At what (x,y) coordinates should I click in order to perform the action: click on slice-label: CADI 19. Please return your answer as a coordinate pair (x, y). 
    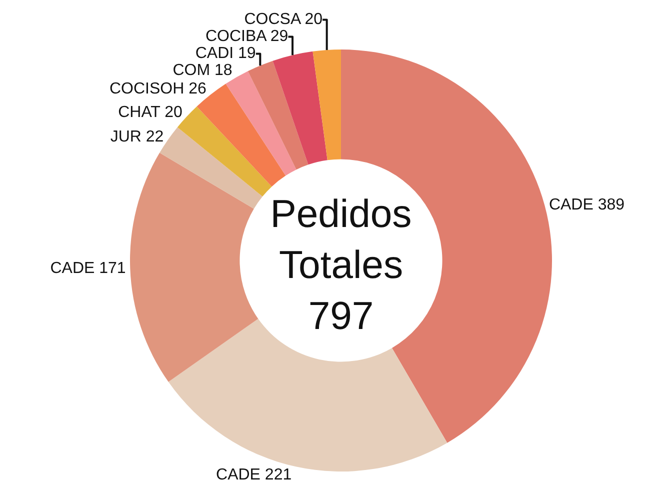
    Looking at the image, I should click on (225, 53).